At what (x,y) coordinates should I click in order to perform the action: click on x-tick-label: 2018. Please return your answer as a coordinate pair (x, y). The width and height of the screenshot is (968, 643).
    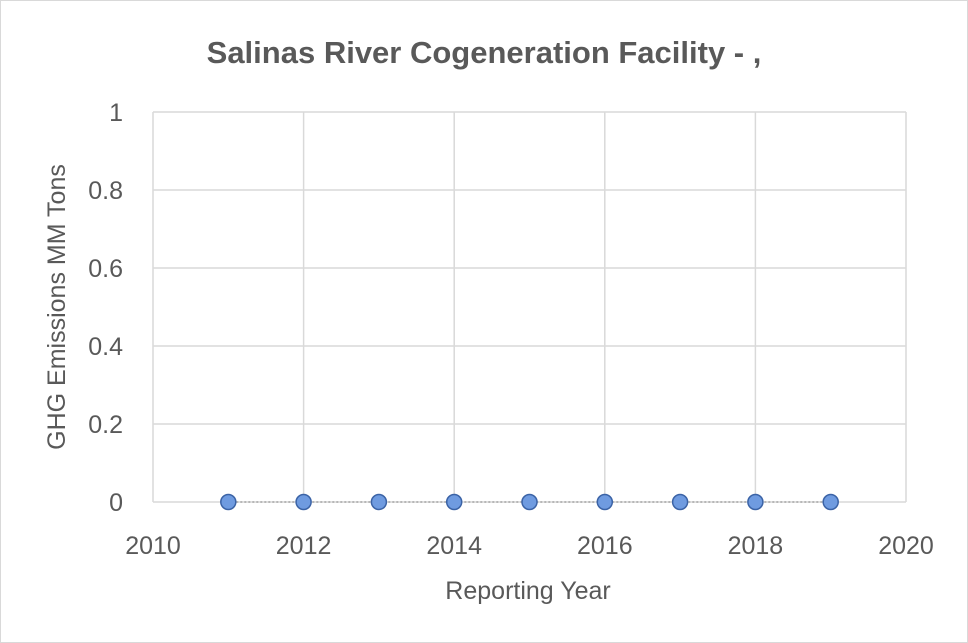
    Looking at the image, I should click on (756, 546).